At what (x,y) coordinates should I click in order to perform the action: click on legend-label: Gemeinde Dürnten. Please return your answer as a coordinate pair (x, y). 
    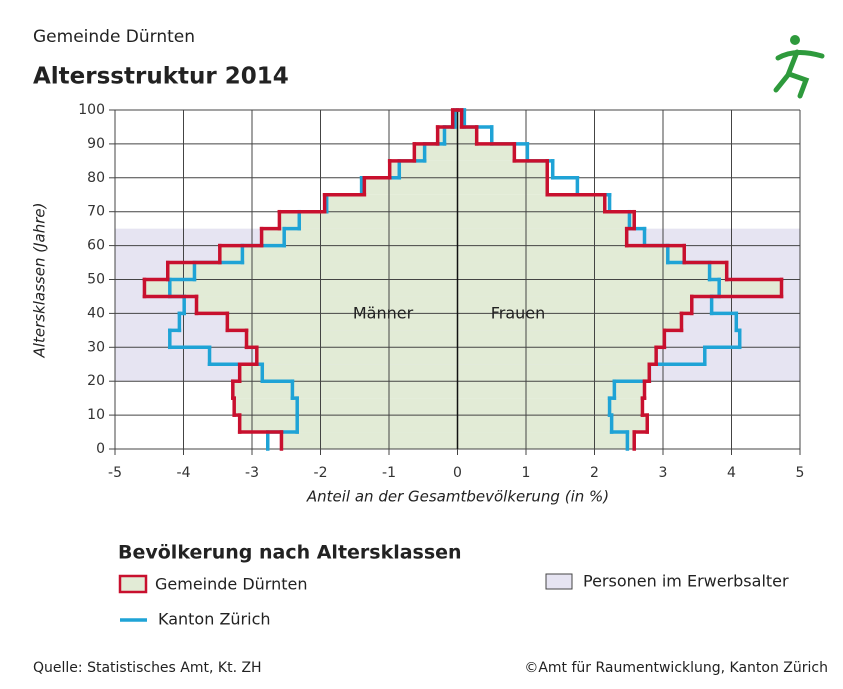
    Looking at the image, I should click on (231, 584).